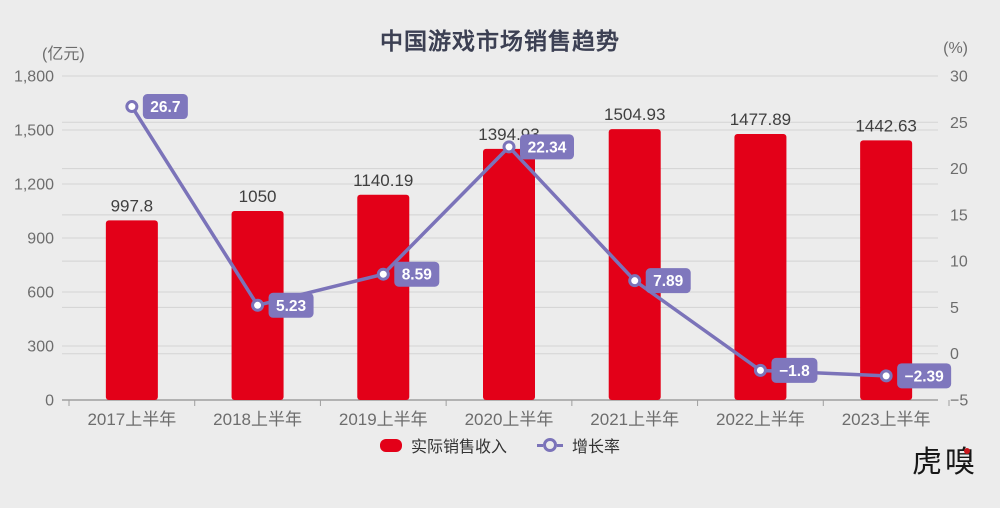 This screenshot has width=1000, height=508. What do you see at coordinates (131, 310) in the screenshot?
I see `bar-2017上半年` at bounding box center [131, 310].